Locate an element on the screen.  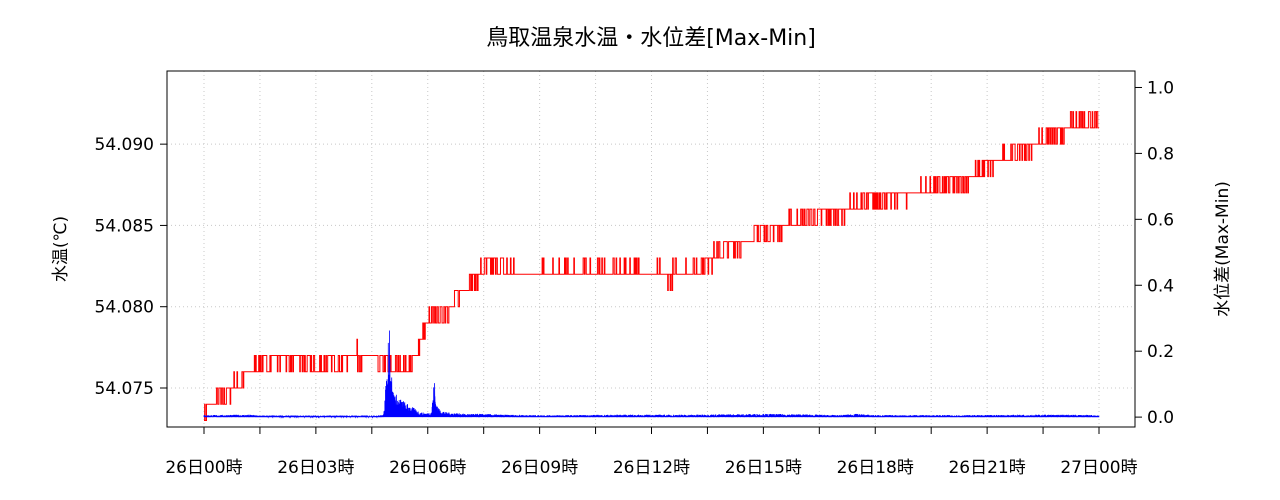
x-tick-label: 27日00時 is located at coordinates (1098, 468).